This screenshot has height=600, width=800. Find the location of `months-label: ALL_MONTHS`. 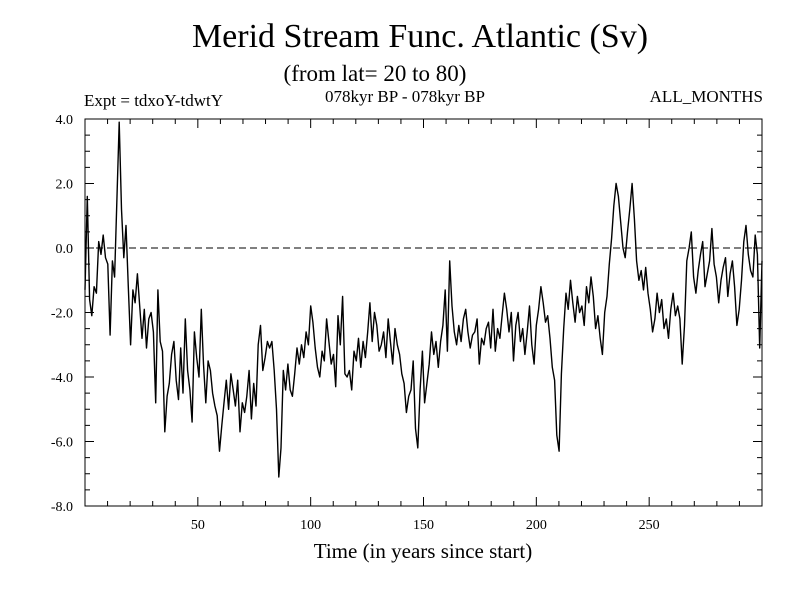

months-label: ALL_MONTHS is located at coordinates (706, 96).